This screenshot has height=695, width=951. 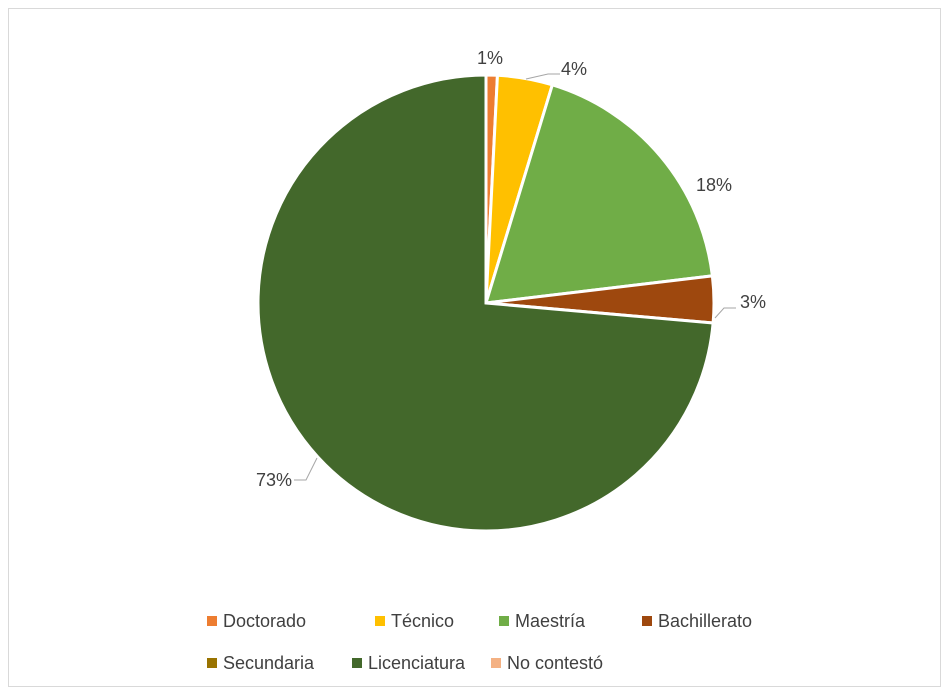 What do you see at coordinates (357, 663) in the screenshot?
I see `legend-swatch-licenciatura` at bounding box center [357, 663].